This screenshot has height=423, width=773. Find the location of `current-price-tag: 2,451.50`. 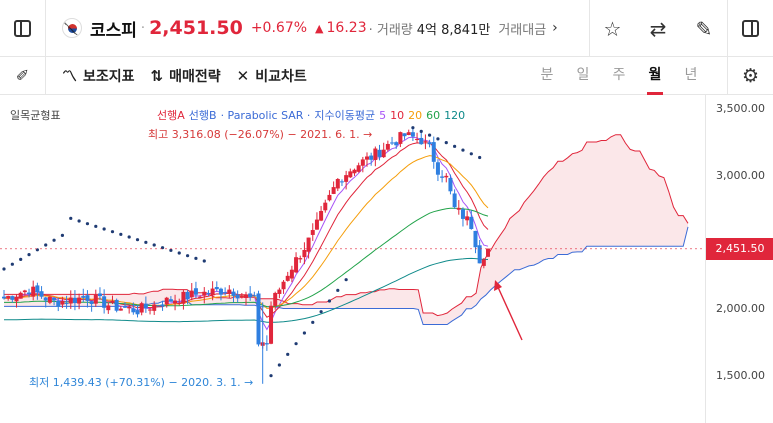

current-price-tag: 2,451.50 is located at coordinates (739, 248).